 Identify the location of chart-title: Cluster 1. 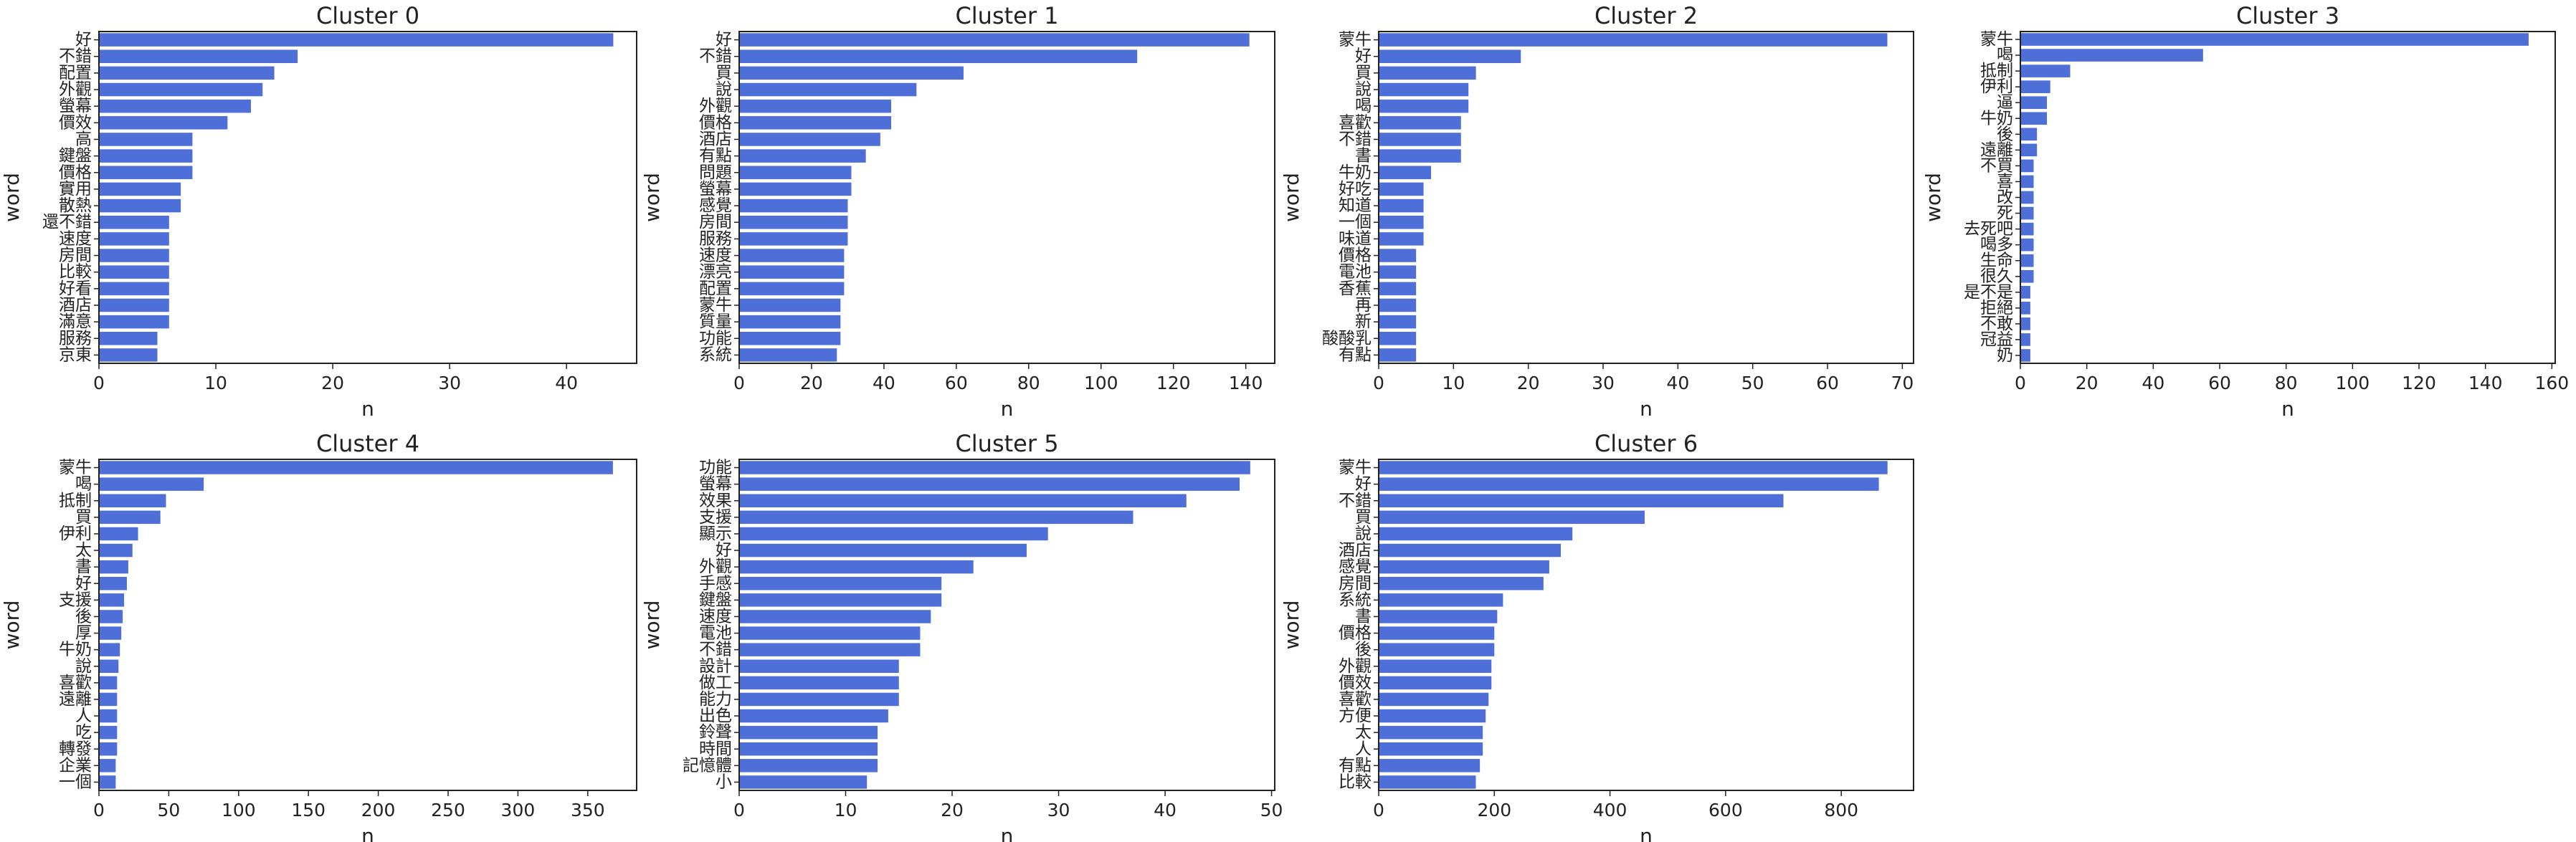
(1007, 16).